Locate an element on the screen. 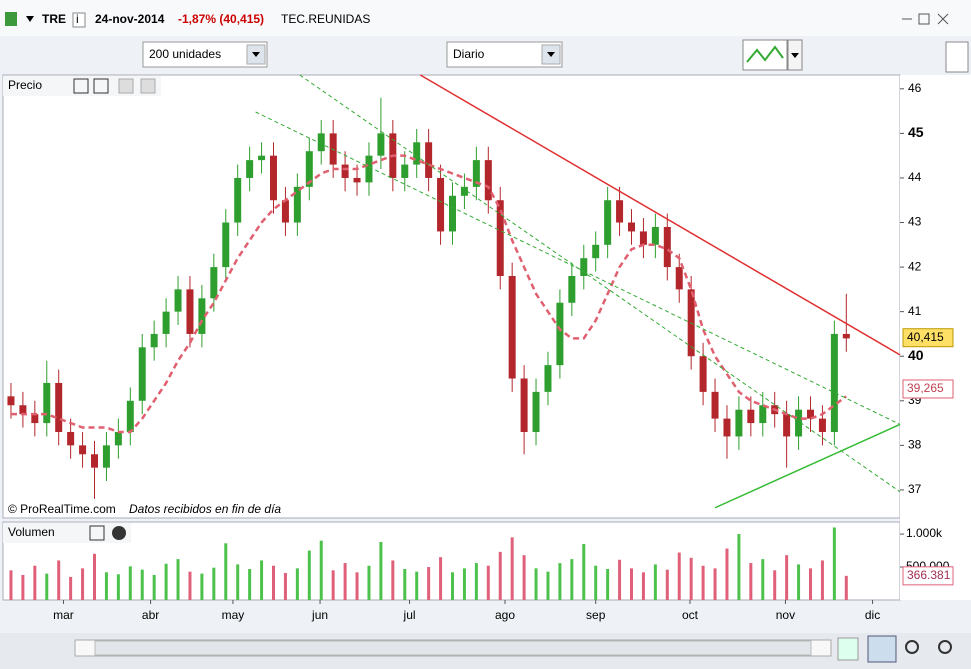 Image resolution: width=971 pixels, height=669 pixels. trendline is located at coordinates (807, 466).